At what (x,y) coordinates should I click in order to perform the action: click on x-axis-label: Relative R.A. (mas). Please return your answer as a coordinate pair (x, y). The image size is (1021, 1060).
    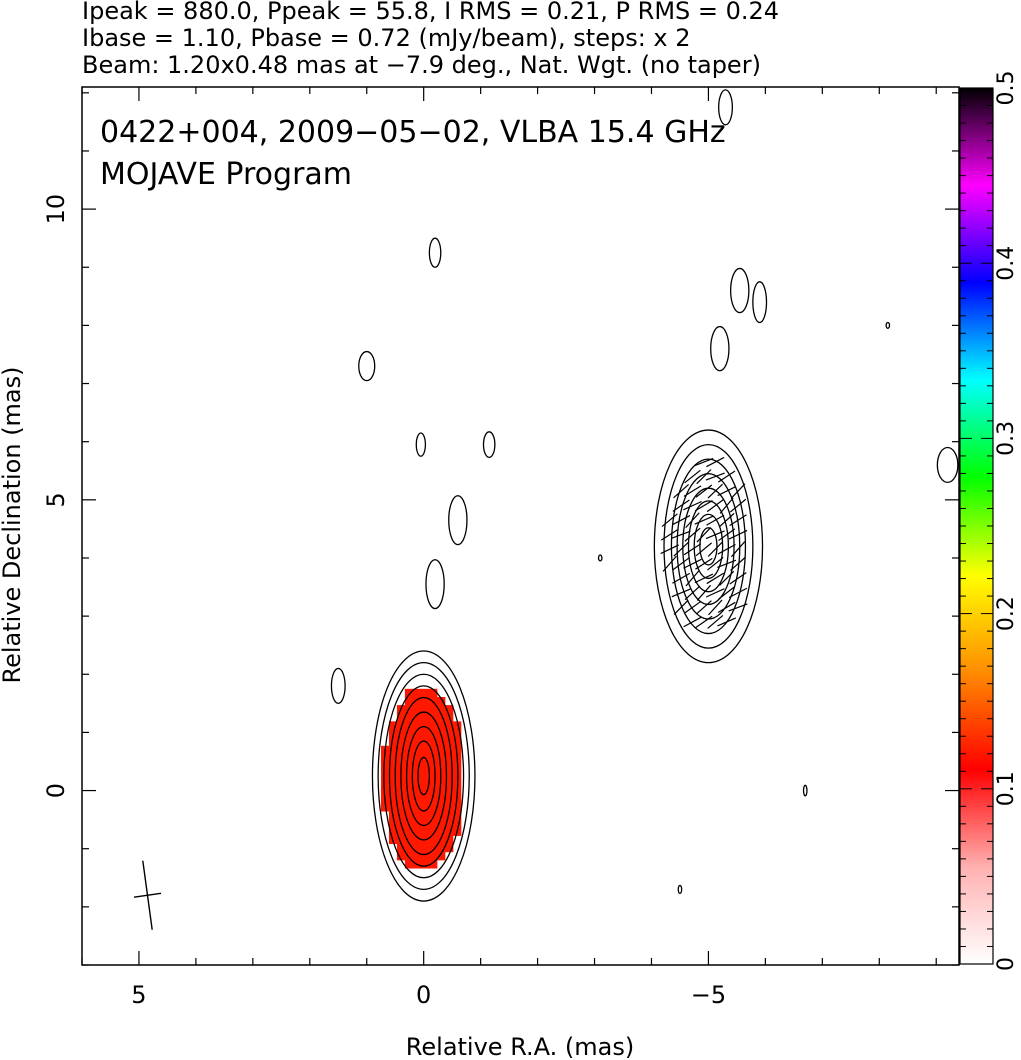
    Looking at the image, I should click on (520, 1046).